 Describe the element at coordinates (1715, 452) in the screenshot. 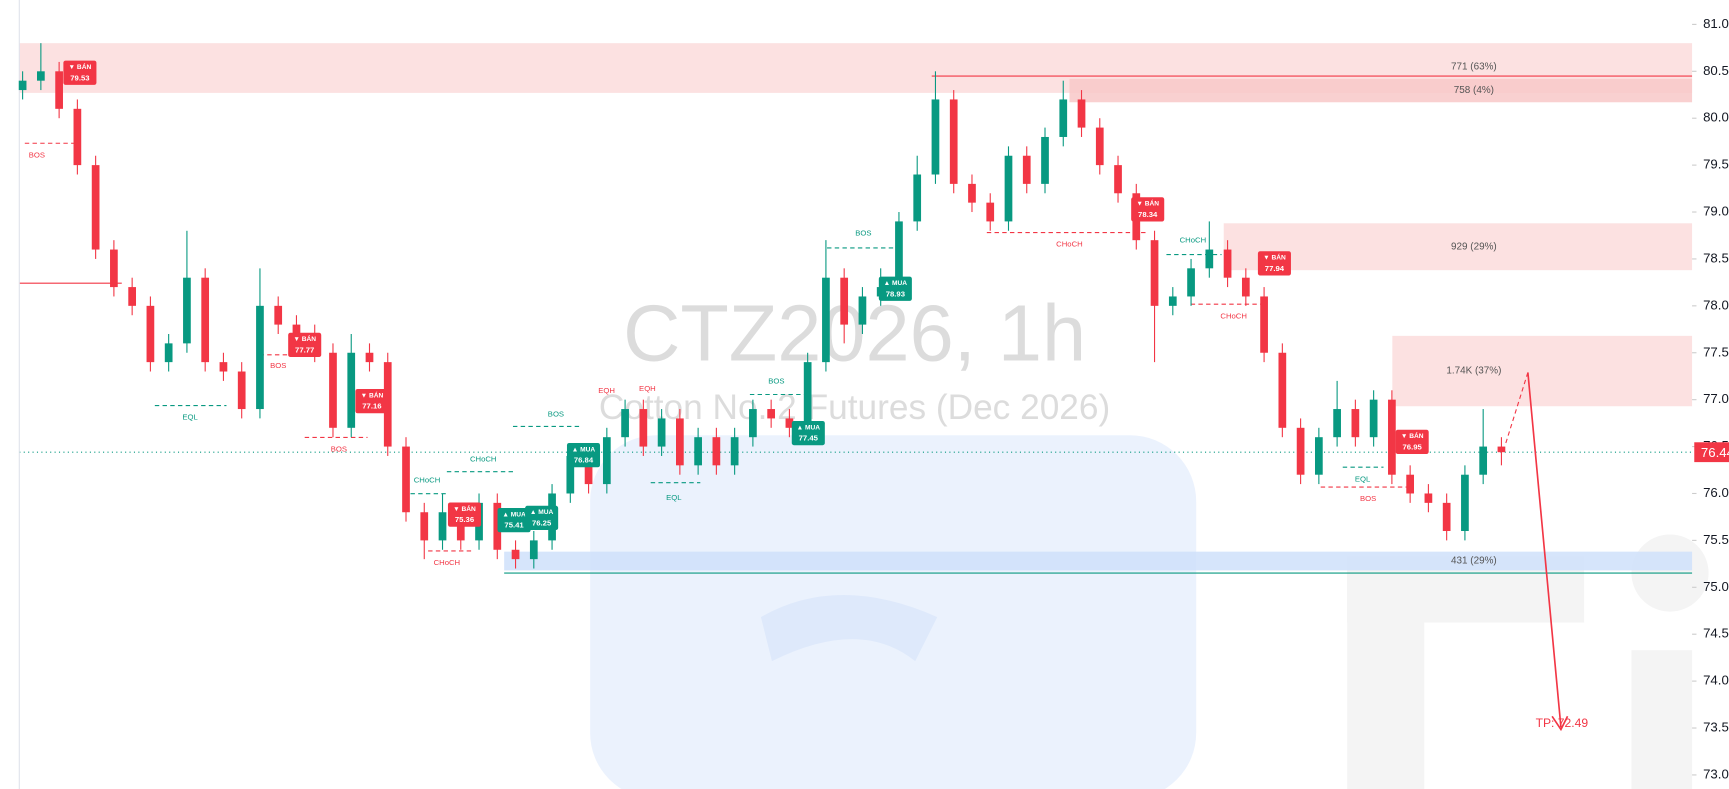

I see `last-price-label: 76.44` at that location.